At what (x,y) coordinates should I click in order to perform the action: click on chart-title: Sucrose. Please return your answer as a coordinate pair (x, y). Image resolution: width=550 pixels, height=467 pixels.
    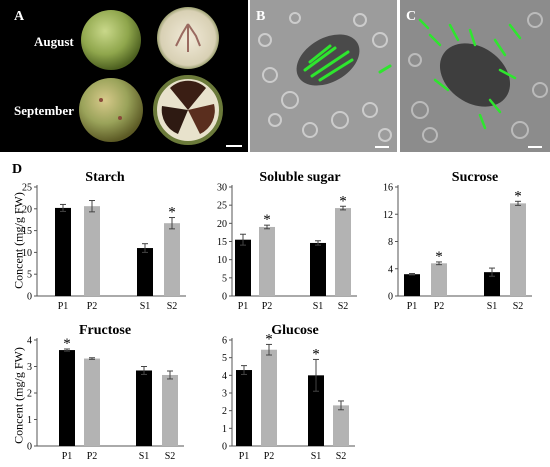
    Looking at the image, I should click on (475, 177).